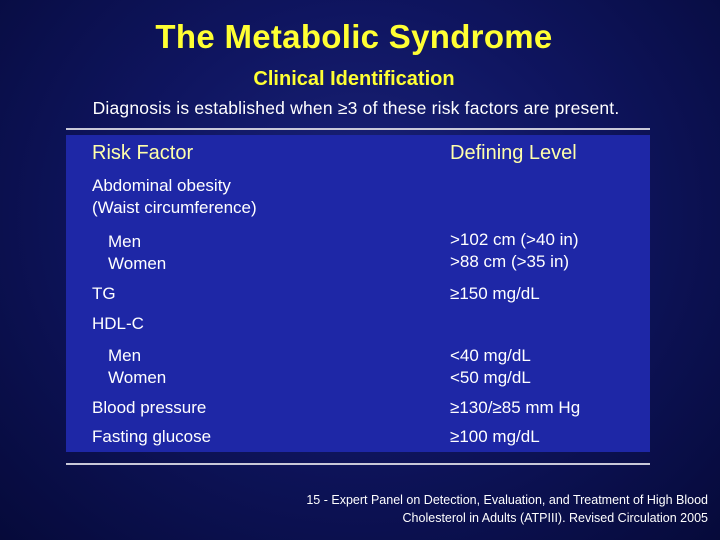 Image resolution: width=720 pixels, height=540 pixels. What do you see at coordinates (118, 323) in the screenshot?
I see `row-hdl-label: HDL-C` at bounding box center [118, 323].